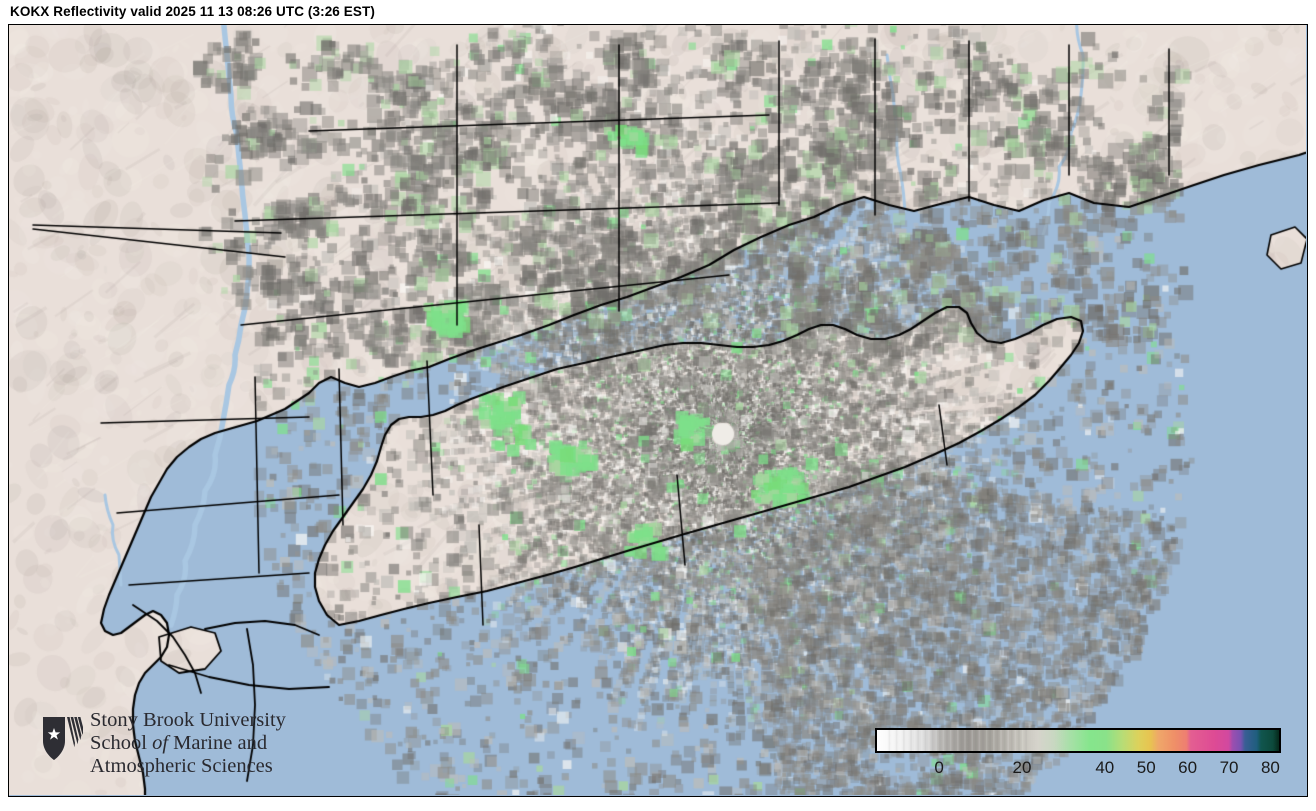 The height and width of the screenshot is (811, 1316). I want to click on colorbar-tick-80: 80, so click(1270, 767).